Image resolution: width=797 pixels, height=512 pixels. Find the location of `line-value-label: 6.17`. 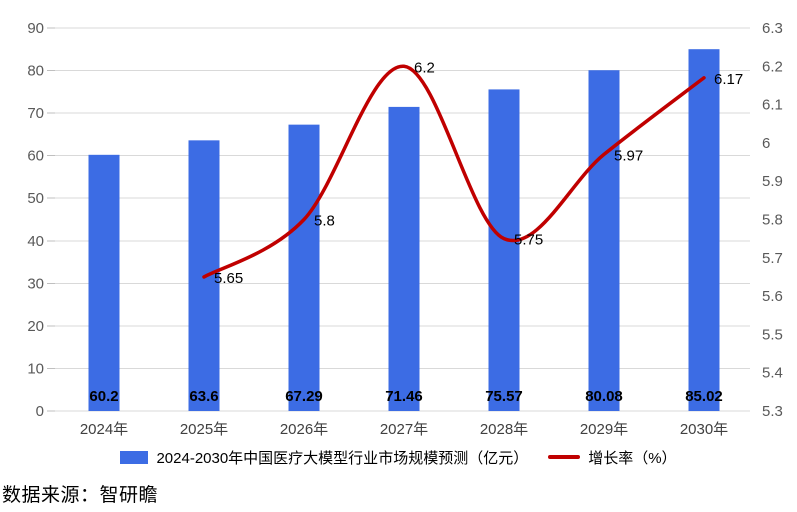

line-value-label: 6.17 is located at coordinates (728, 79).